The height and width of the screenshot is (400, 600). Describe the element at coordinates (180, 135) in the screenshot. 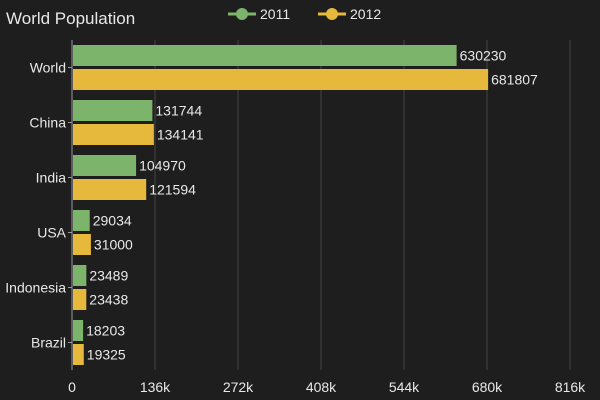

I see `data-label-china-2012: 134141` at that location.